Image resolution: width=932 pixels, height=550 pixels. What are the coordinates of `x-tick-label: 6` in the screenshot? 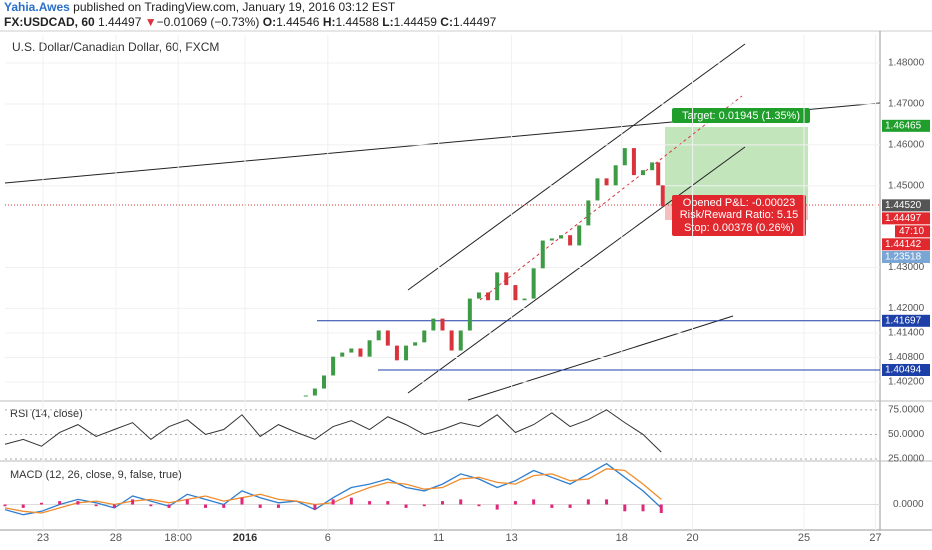 It's located at (328, 538).